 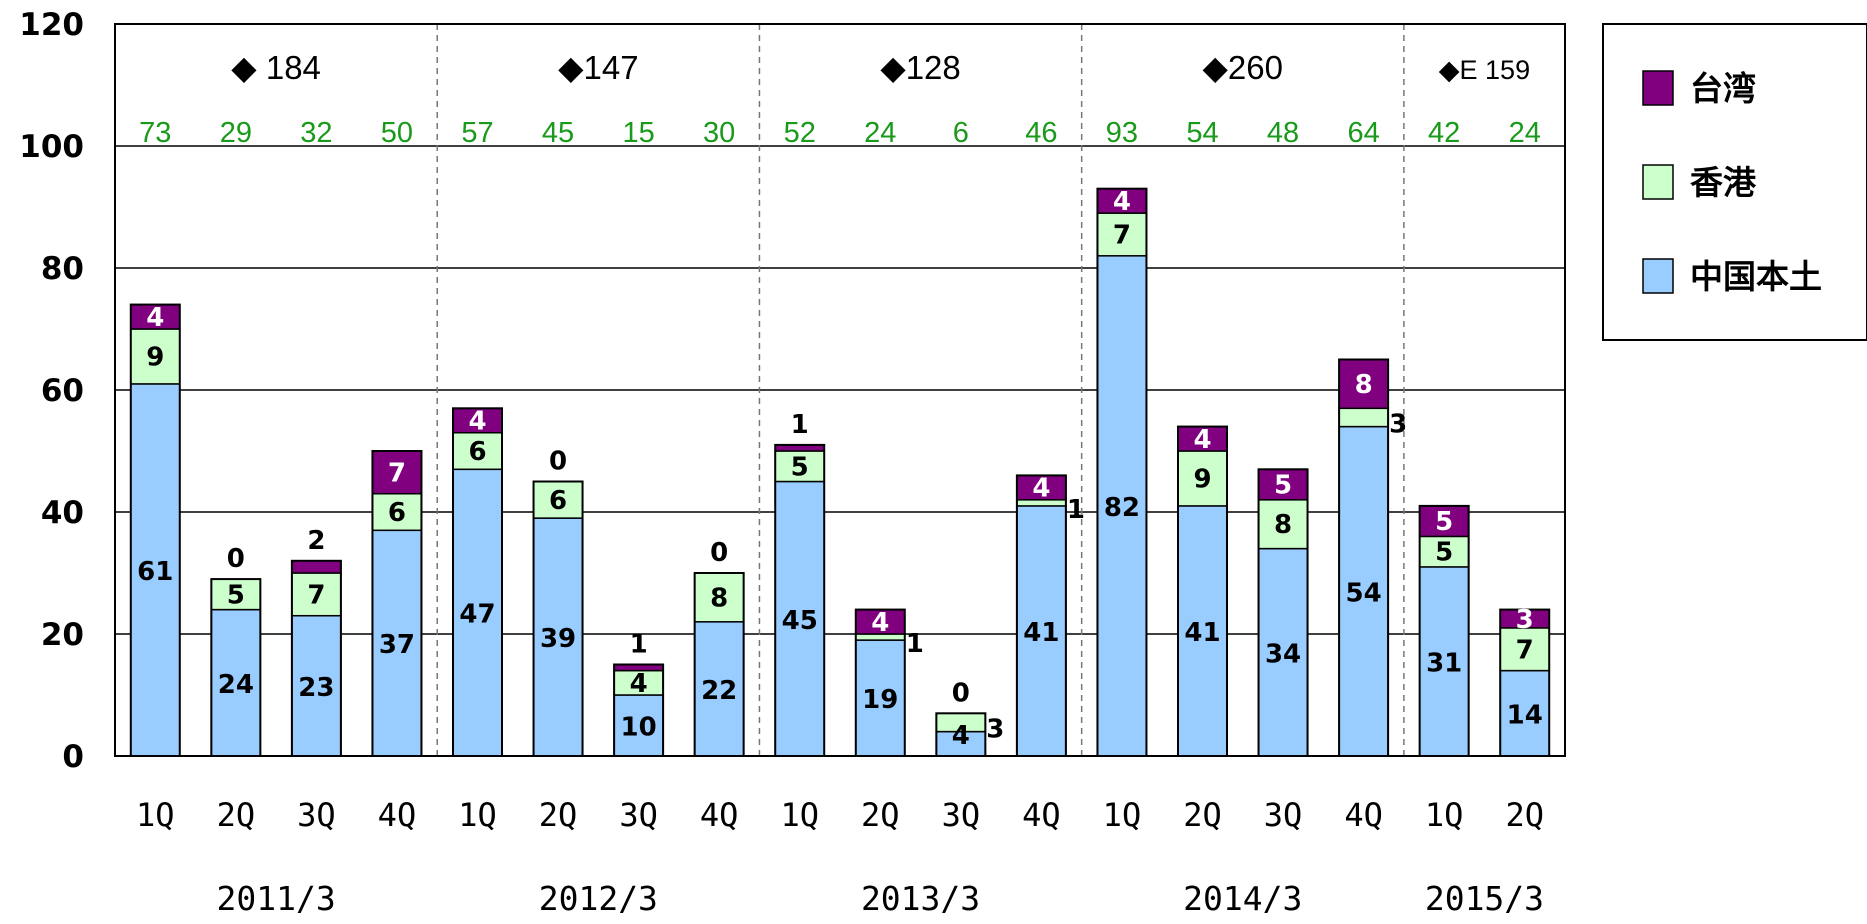 I want to click on legend-label: 中国本土, so click(x=1756, y=276).